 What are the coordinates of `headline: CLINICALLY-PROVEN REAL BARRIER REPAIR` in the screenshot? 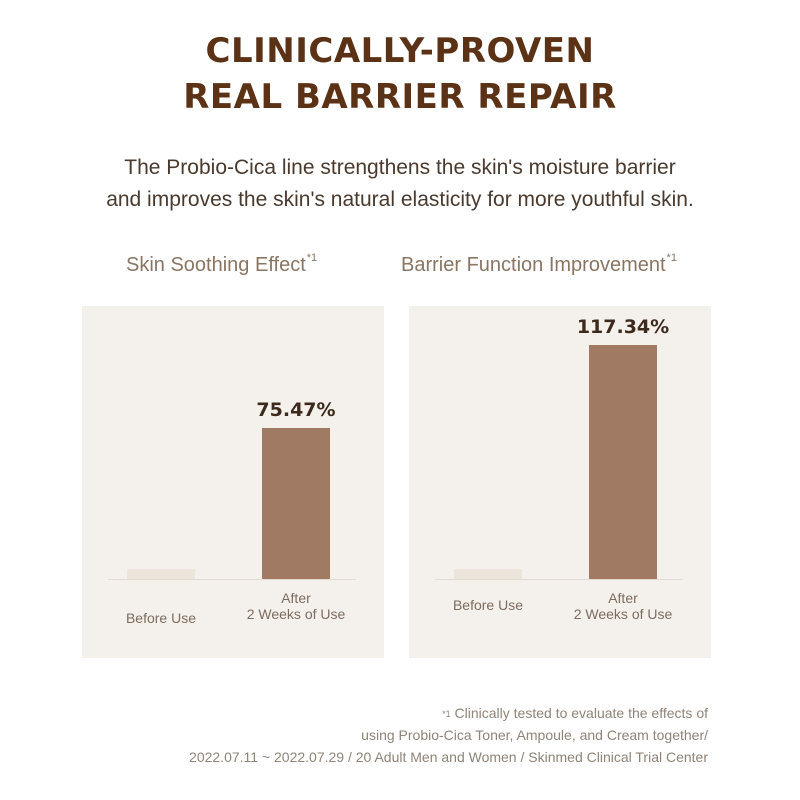 It's located at (400, 74).